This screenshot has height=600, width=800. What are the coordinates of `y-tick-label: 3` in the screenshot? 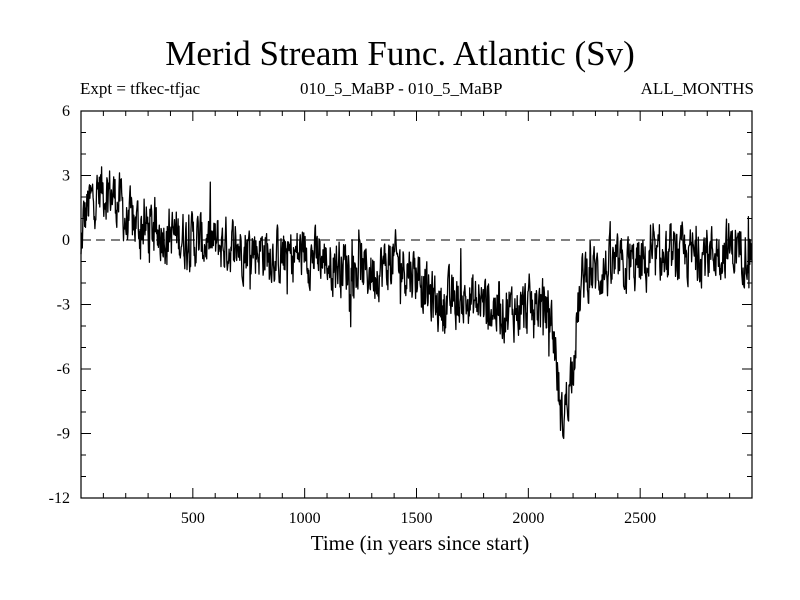 It's located at (66, 176).